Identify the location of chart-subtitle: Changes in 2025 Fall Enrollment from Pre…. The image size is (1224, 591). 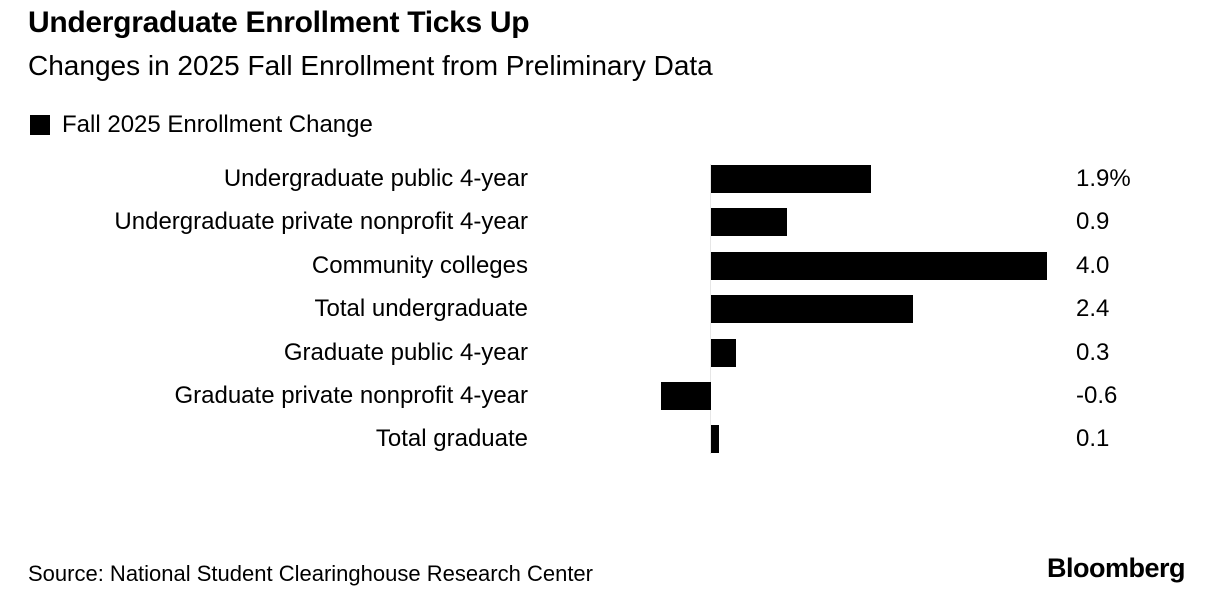
(370, 65).